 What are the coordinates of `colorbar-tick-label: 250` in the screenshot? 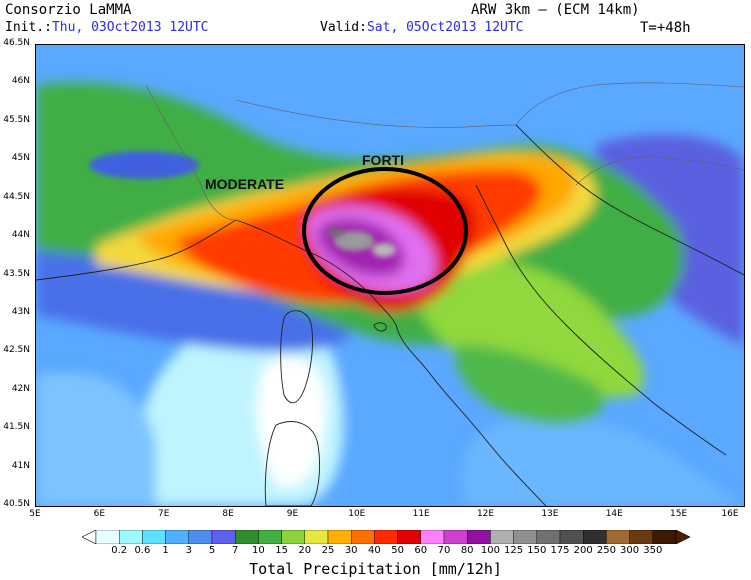 It's located at (606, 550).